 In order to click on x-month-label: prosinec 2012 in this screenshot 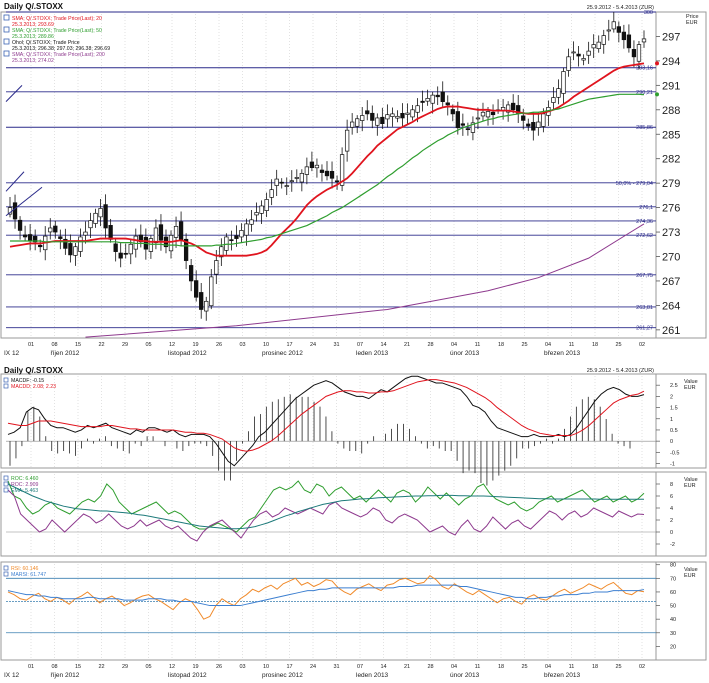, I will do `click(282, 675)`.